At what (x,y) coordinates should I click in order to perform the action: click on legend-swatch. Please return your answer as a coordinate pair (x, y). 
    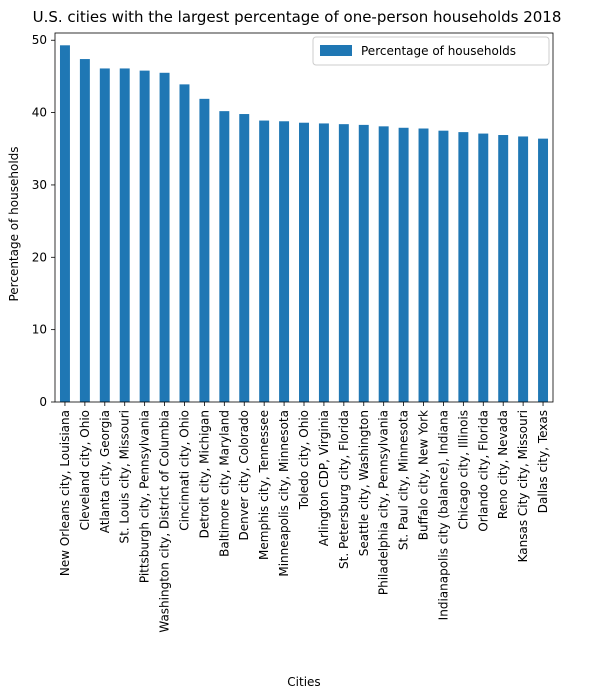
    Looking at the image, I should click on (336, 50).